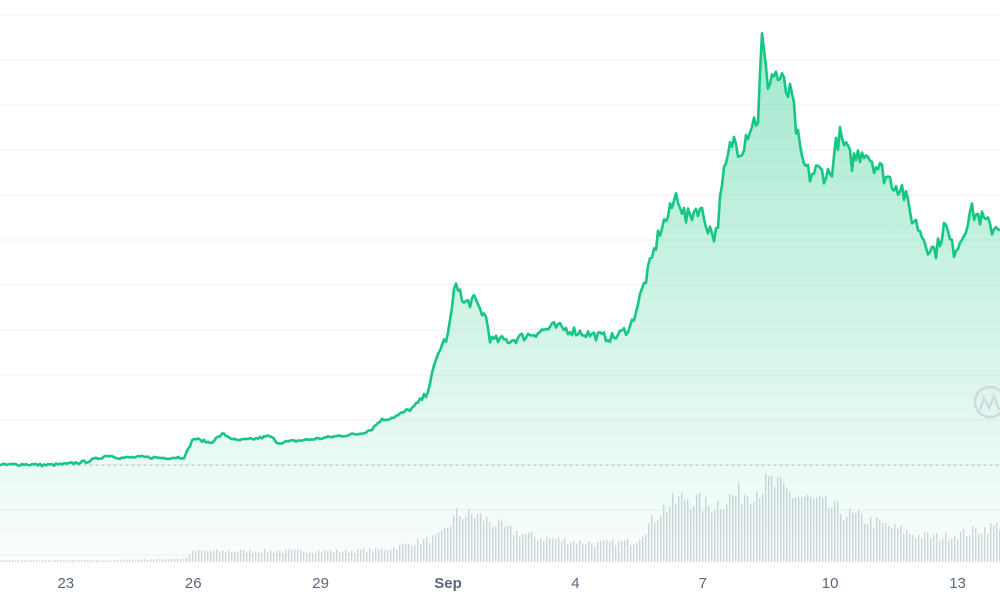 The width and height of the screenshot is (1000, 600). Describe the element at coordinates (986, 402) in the screenshot. I see `watermark-logo` at that location.